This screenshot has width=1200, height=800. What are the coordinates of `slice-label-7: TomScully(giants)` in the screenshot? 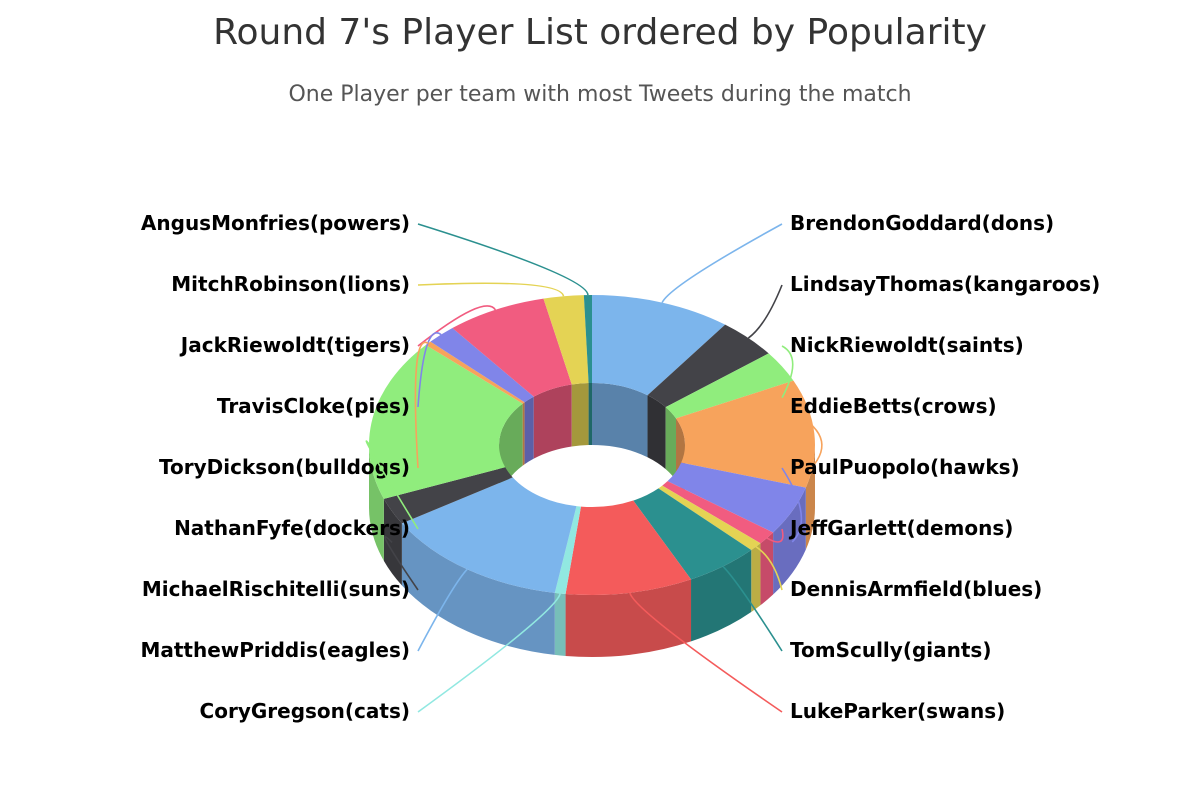 It's located at (890, 650).